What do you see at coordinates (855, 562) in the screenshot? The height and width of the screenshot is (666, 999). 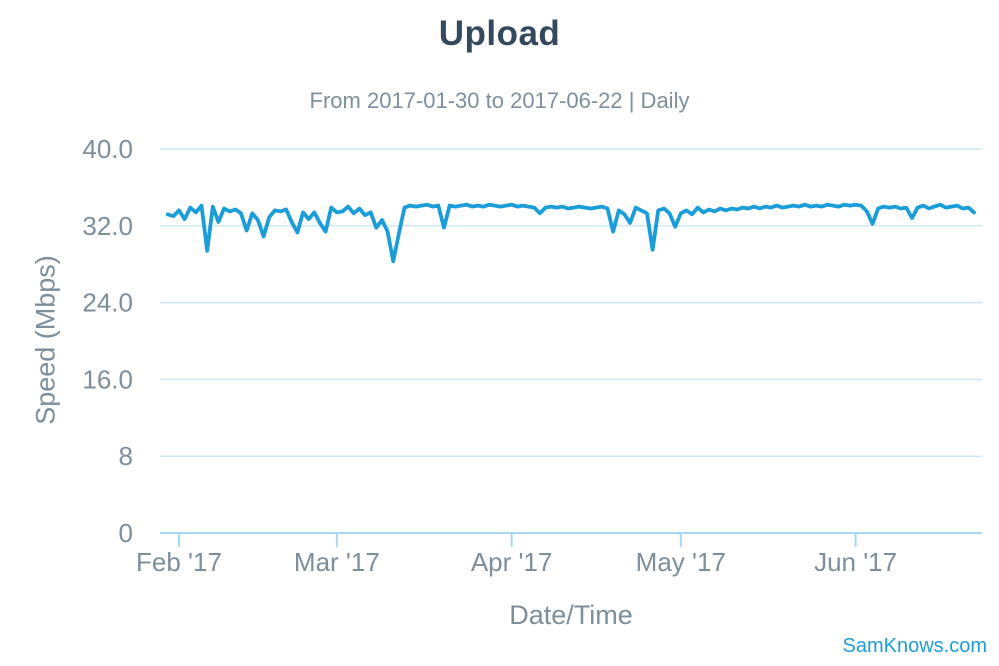 I see `x-tick-label: Jun '17` at bounding box center [855, 562].